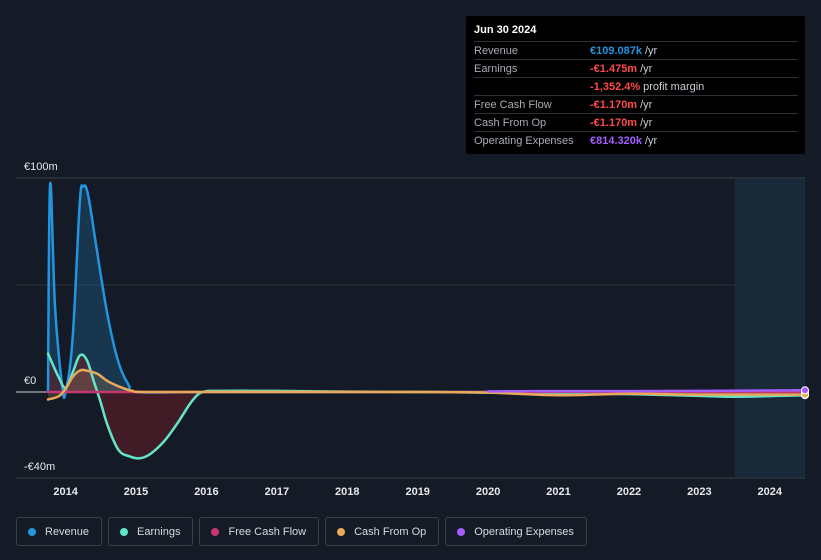 Image resolution: width=821 pixels, height=560 pixels. What do you see at coordinates (277, 492) in the screenshot?
I see `x-tick-label: 2017` at bounding box center [277, 492].